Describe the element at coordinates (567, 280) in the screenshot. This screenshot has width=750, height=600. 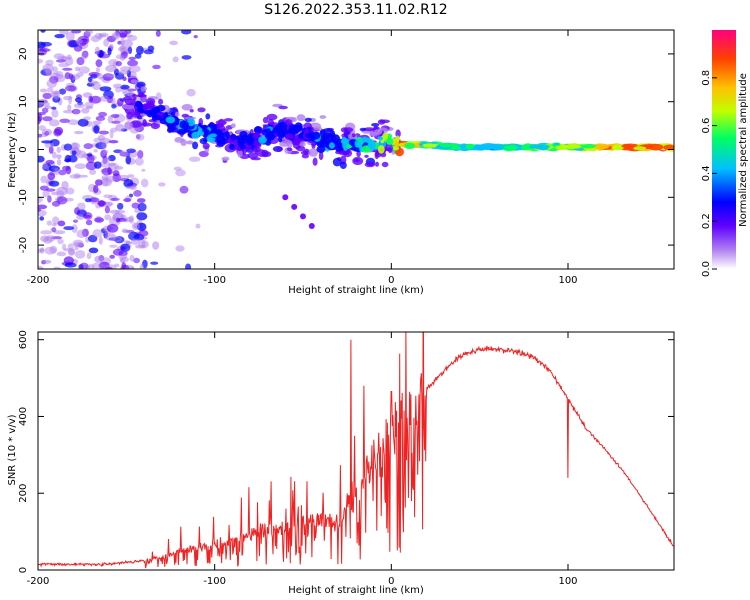
I see `x-tick-label: 100` at that location.